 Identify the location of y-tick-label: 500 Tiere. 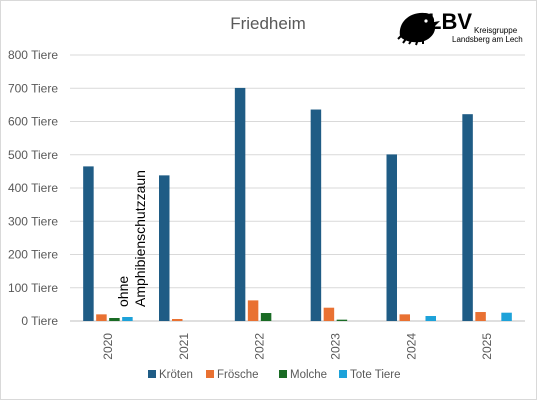
(33, 155).